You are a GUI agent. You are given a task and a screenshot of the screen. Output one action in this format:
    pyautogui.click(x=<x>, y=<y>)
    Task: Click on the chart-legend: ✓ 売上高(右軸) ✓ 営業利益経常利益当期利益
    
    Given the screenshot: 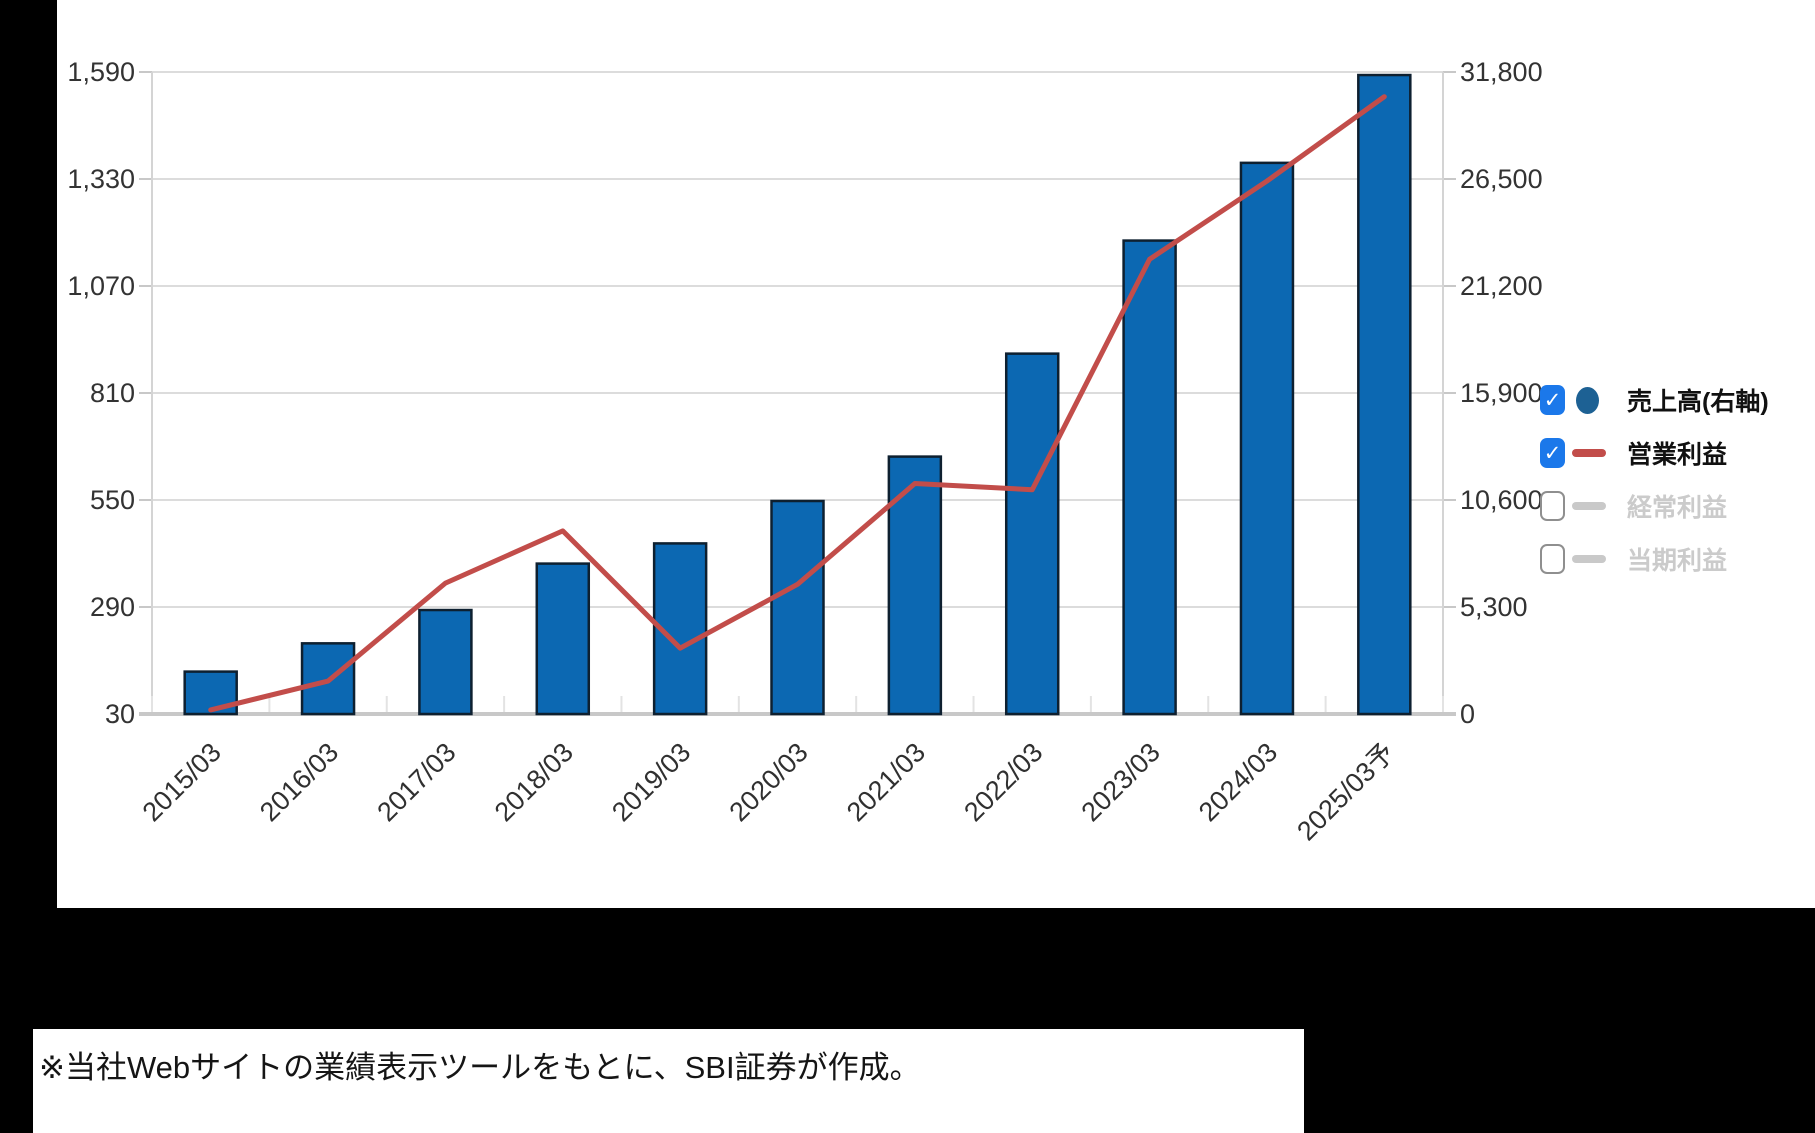 What is the action you would take?
    pyautogui.click(x=1675, y=491)
    